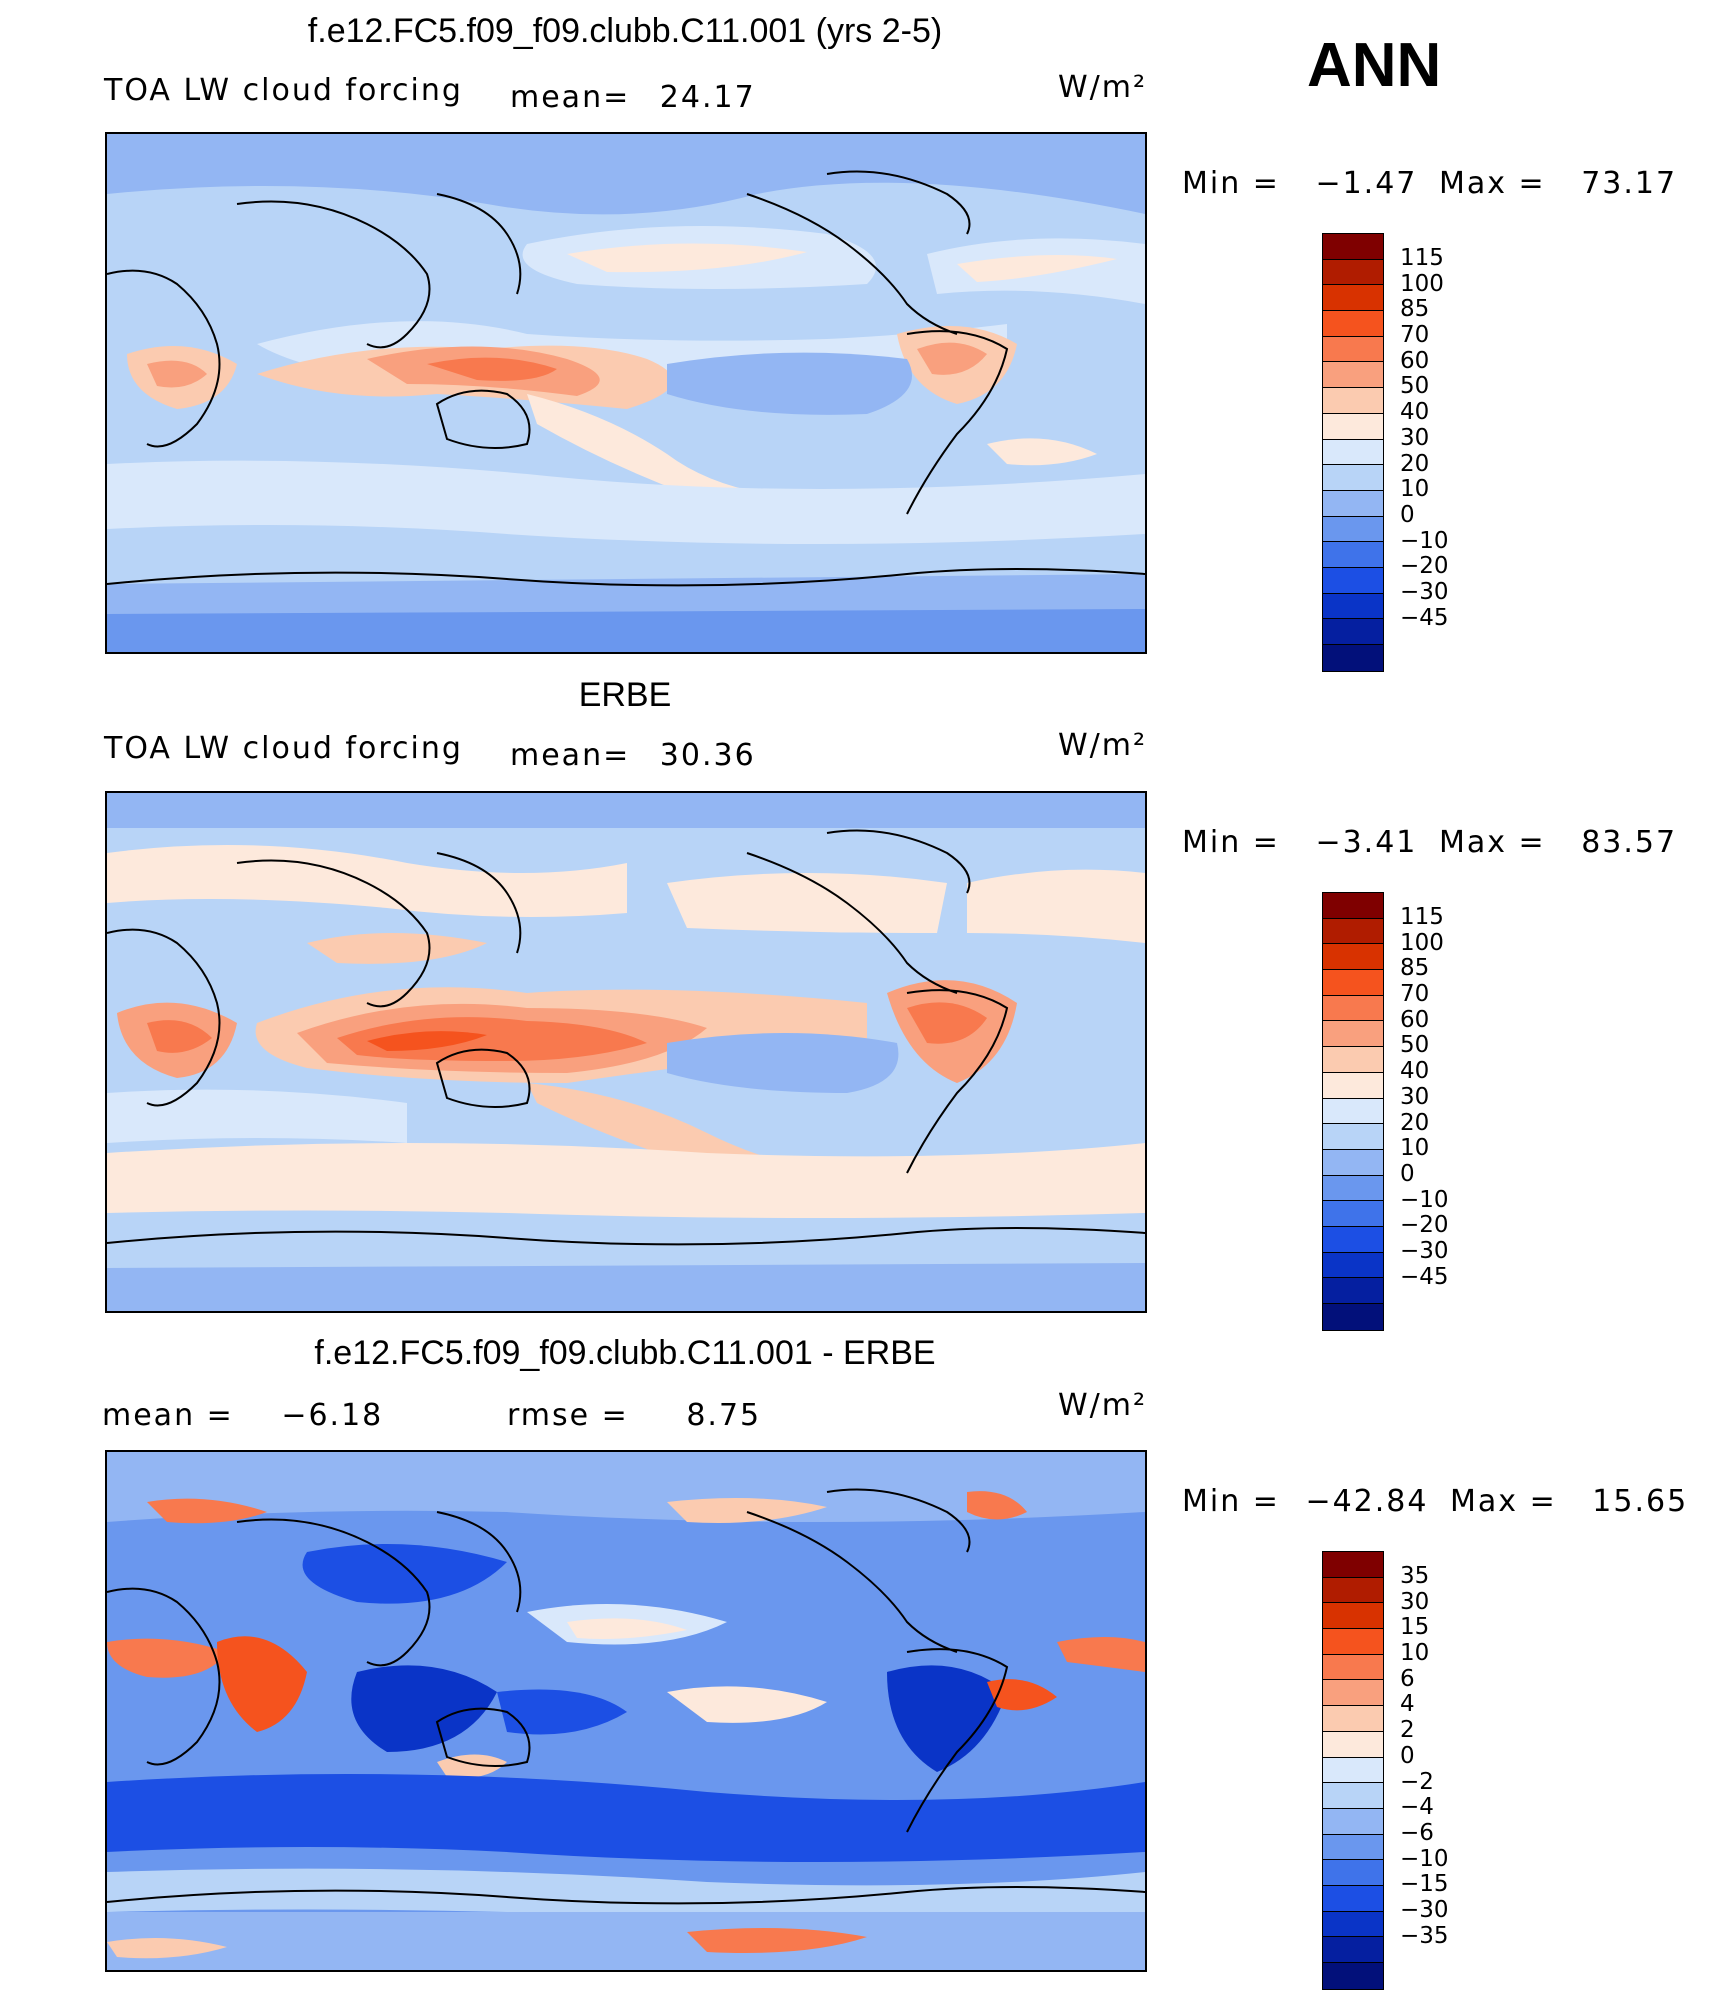  What do you see at coordinates (1417, 1832) in the screenshot?
I see `colorbar-tick-label: −6` at bounding box center [1417, 1832].